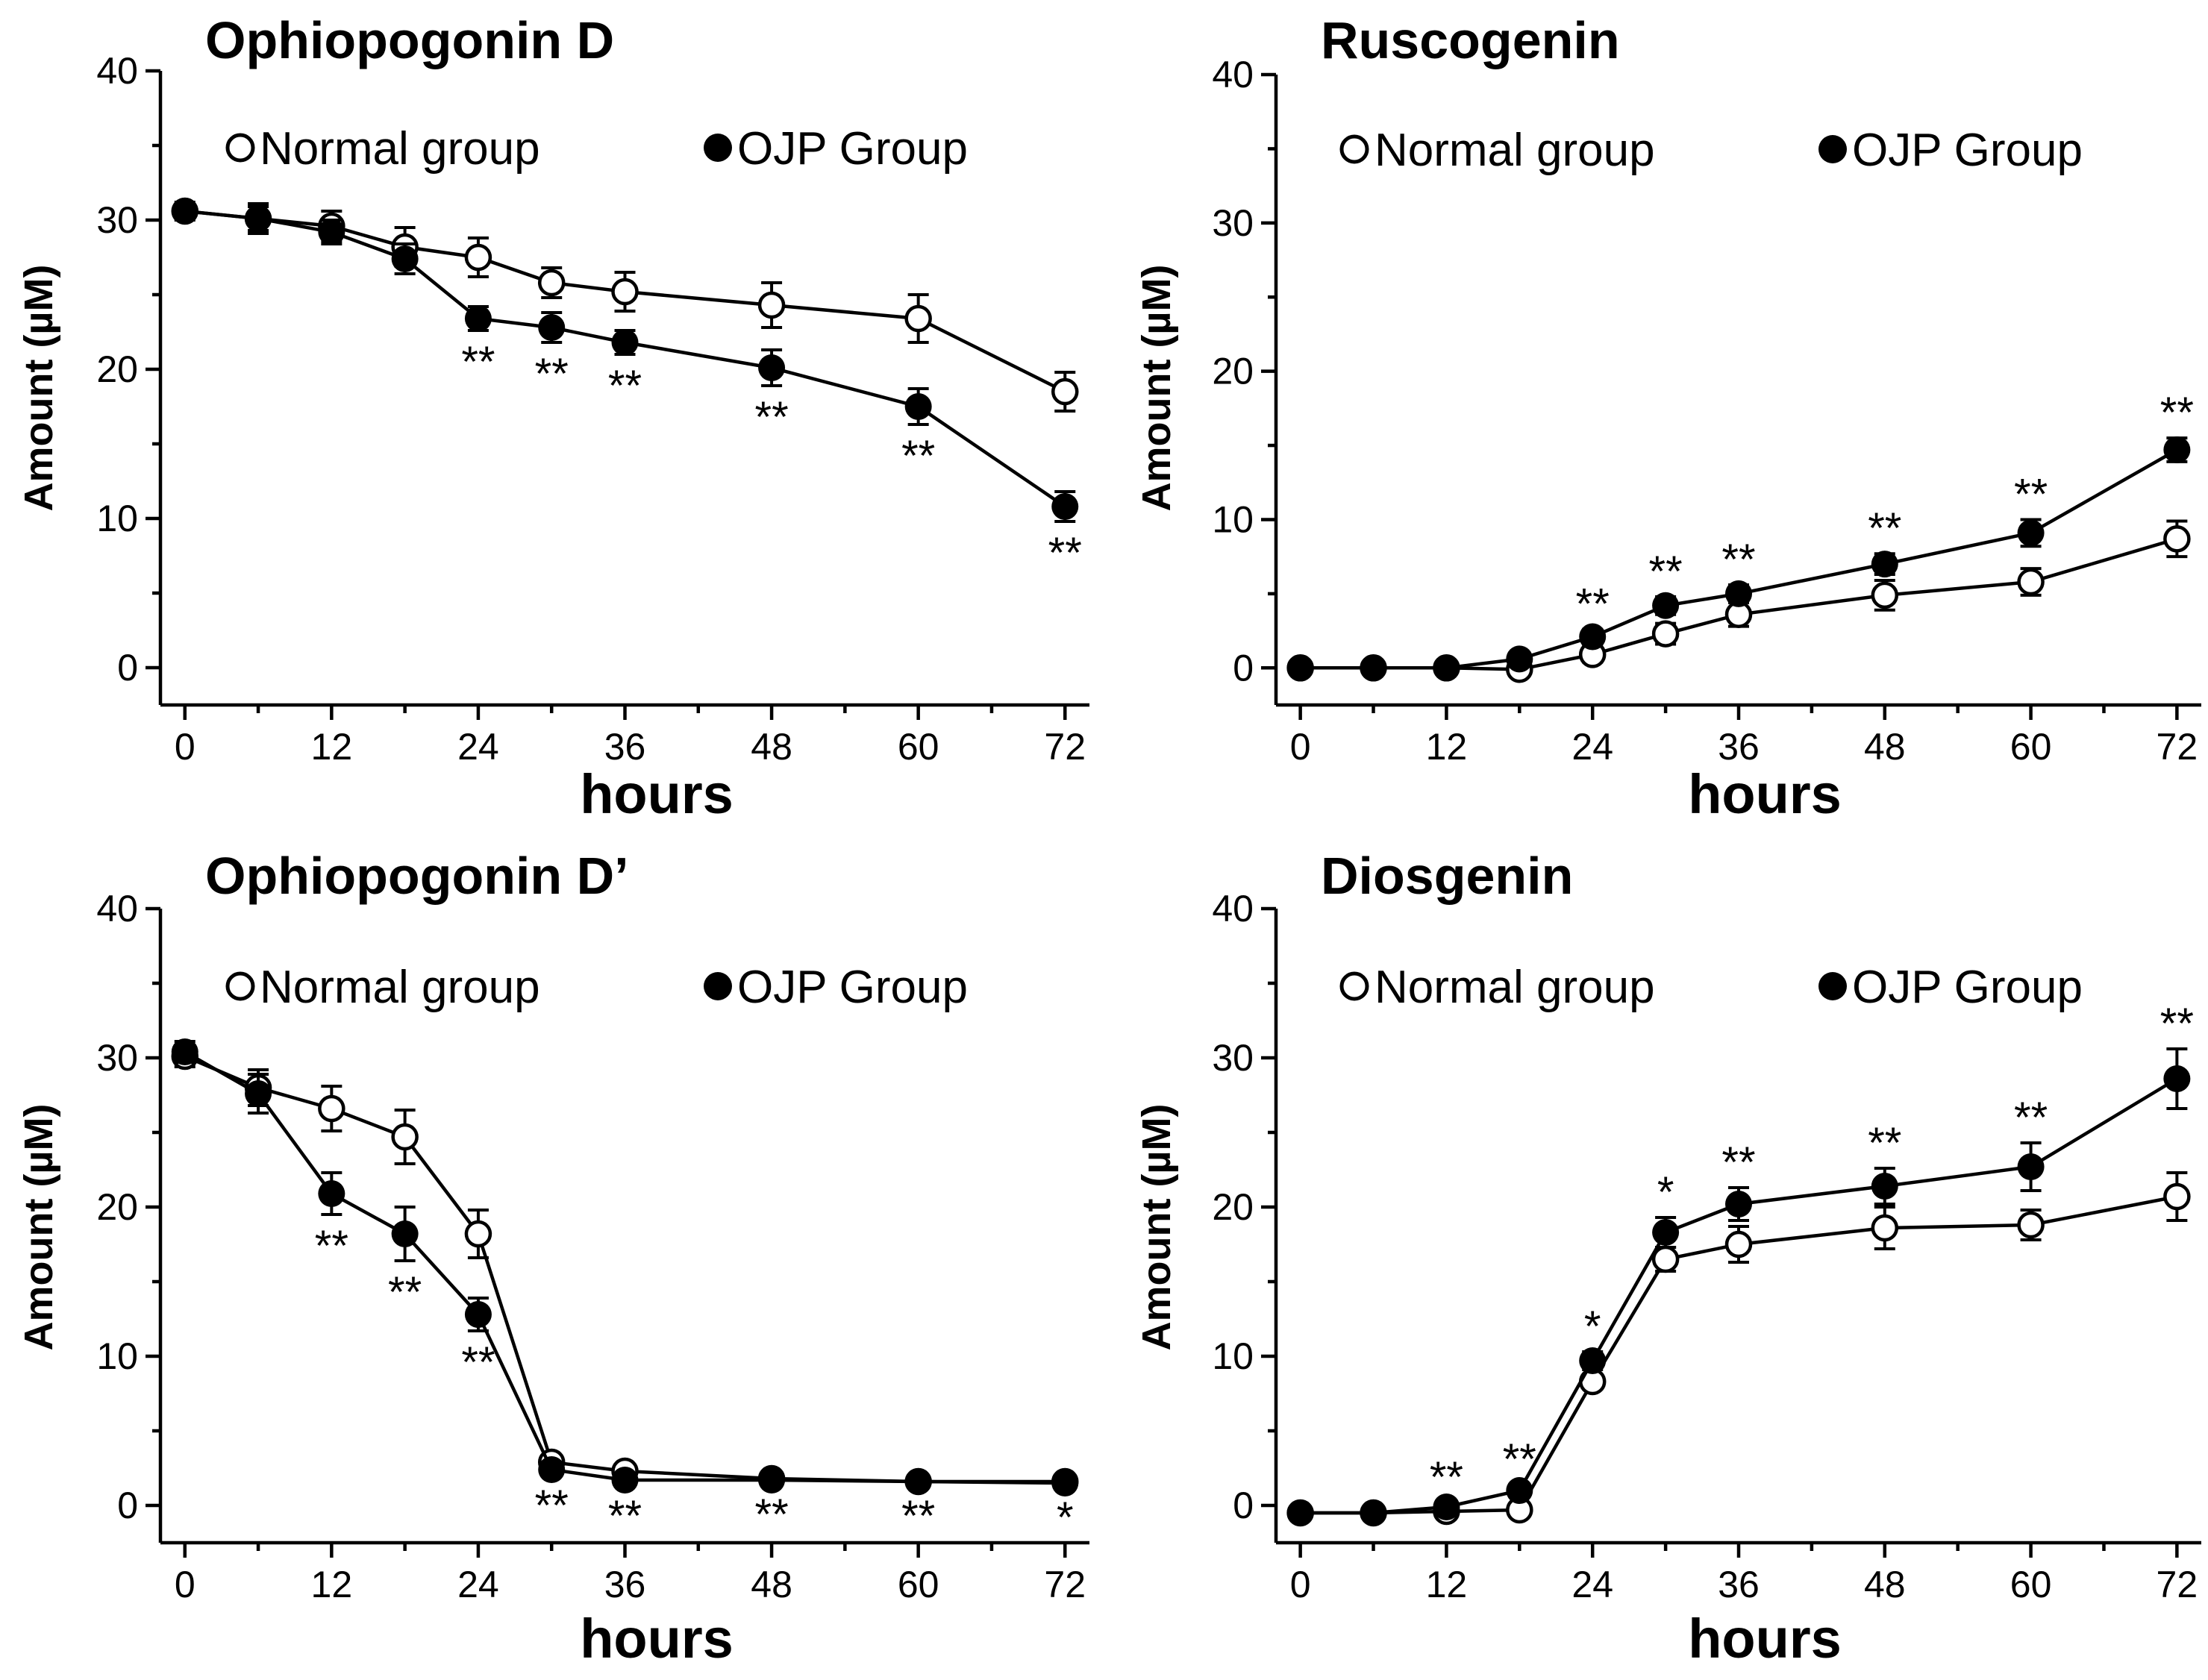  Describe the element at coordinates (410, 40) in the screenshot. I see `panel-title: Ophiopogonin D` at that location.